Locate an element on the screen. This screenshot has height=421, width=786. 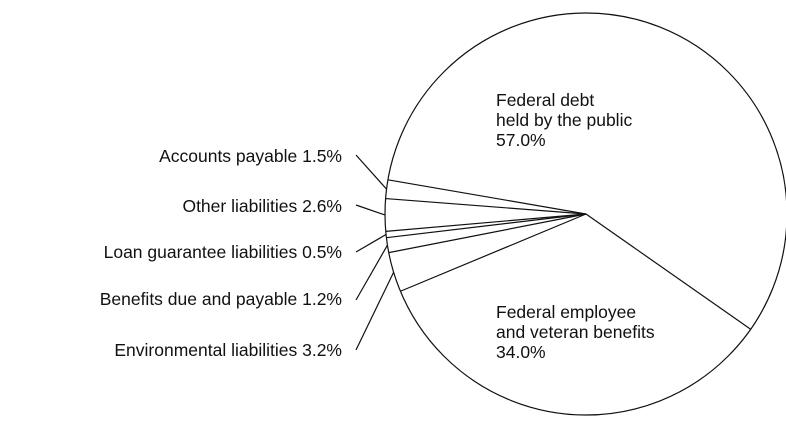
leader-lines is located at coordinates (375, 252).